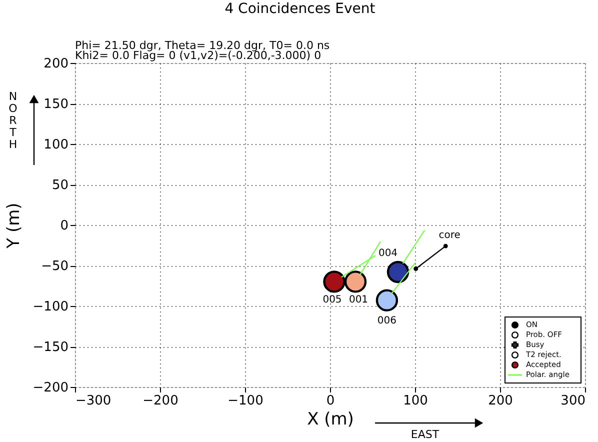  What do you see at coordinates (415, 401) in the screenshot?
I see `x-tick-label: 100` at bounding box center [415, 401].